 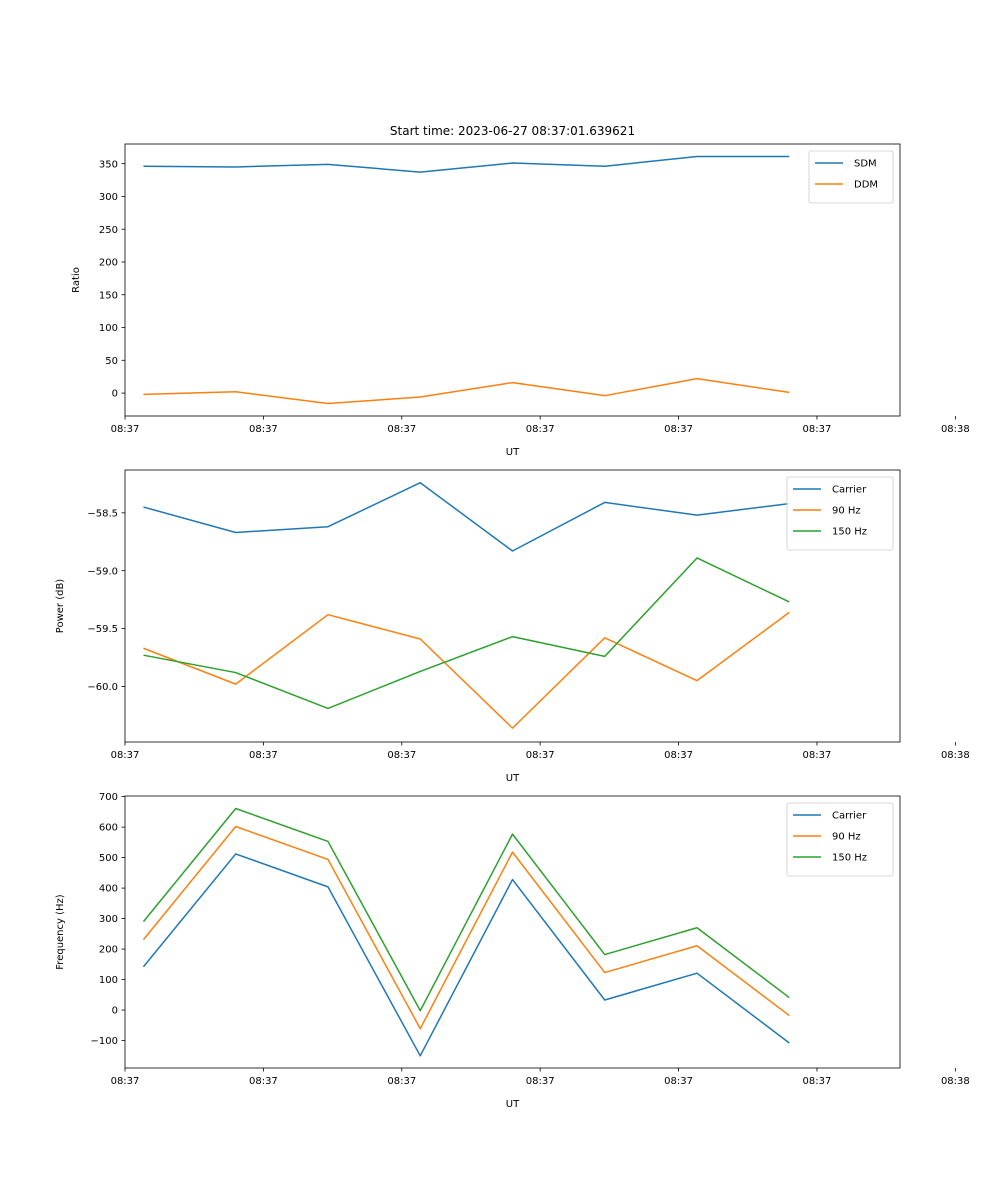 What do you see at coordinates (108, 797) in the screenshot?
I see `y-tick-label: 700` at bounding box center [108, 797].